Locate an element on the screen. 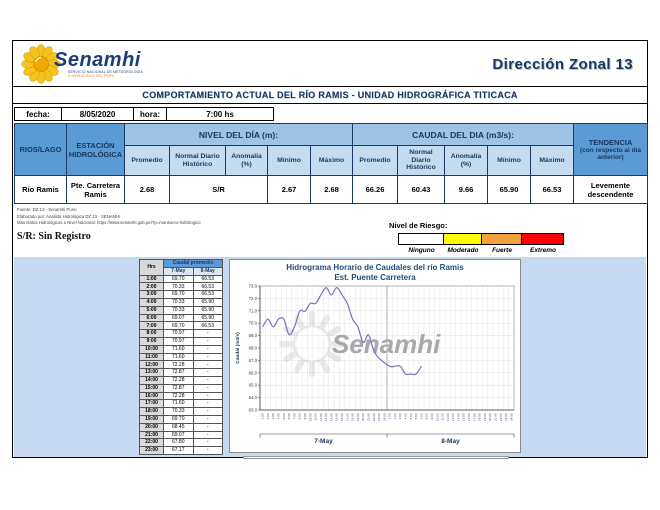 The height and width of the screenshot is (510, 660). hour-row: 6:00 69.07 65.90 is located at coordinates (181, 318).